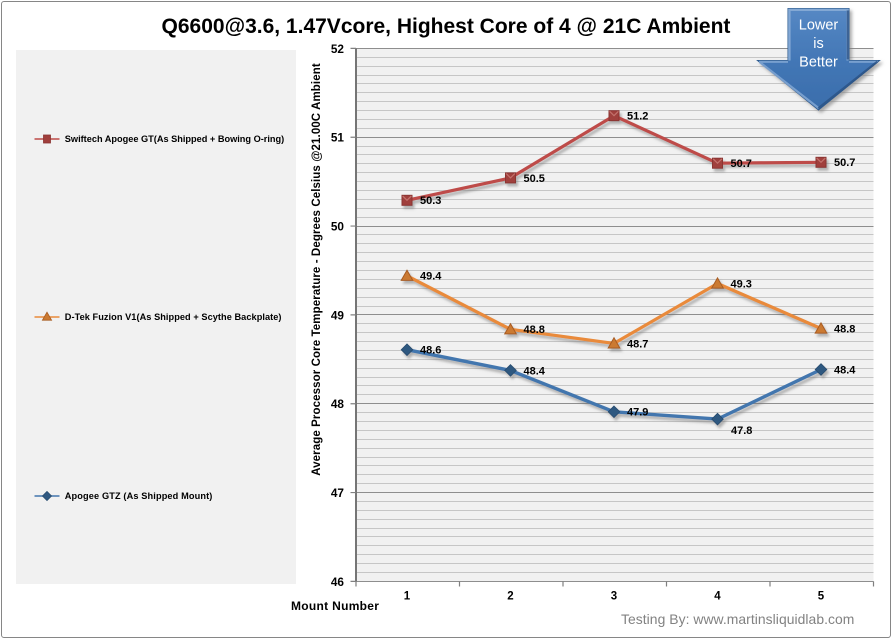  Describe the element at coordinates (819, 26) in the screenshot. I see `svg-text: Lower` at that location.